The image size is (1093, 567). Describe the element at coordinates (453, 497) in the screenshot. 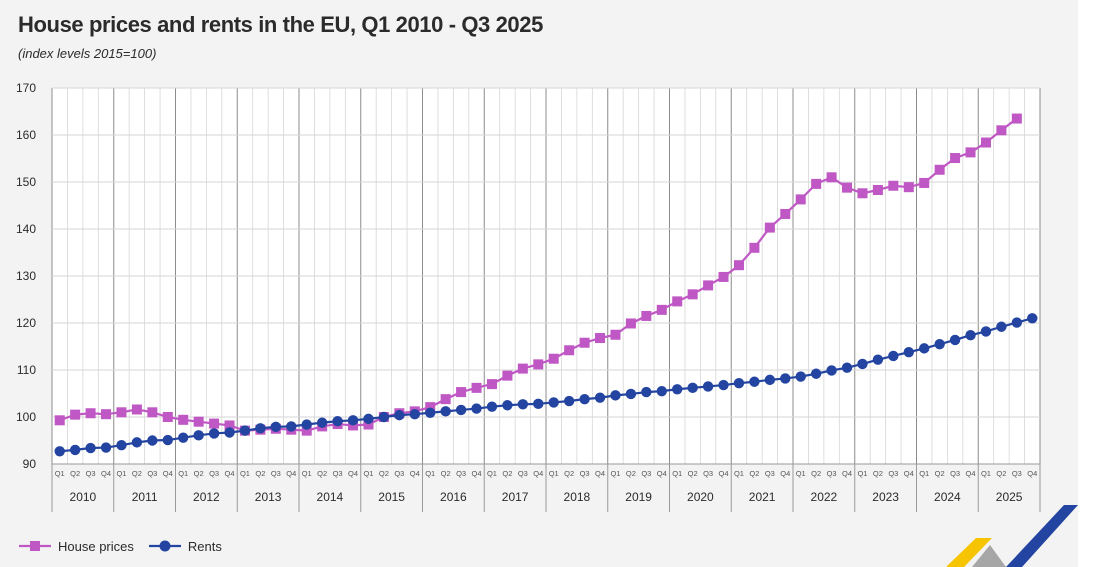

I see `year-tick-label: 2016` at that location.